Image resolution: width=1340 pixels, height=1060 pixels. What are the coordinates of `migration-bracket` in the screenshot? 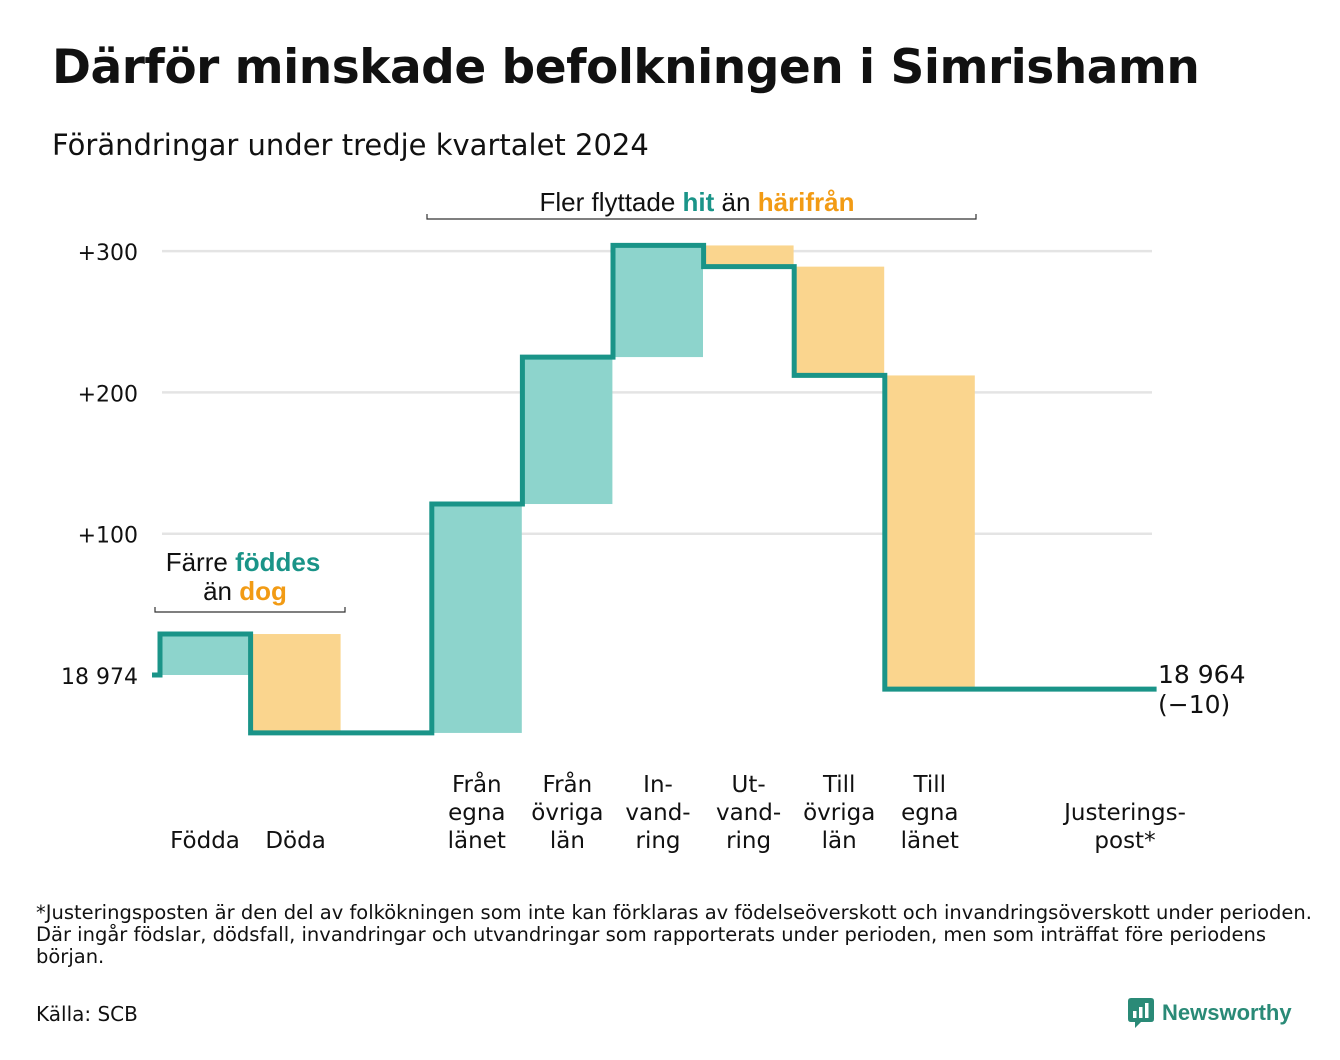 It's located at (701, 217).